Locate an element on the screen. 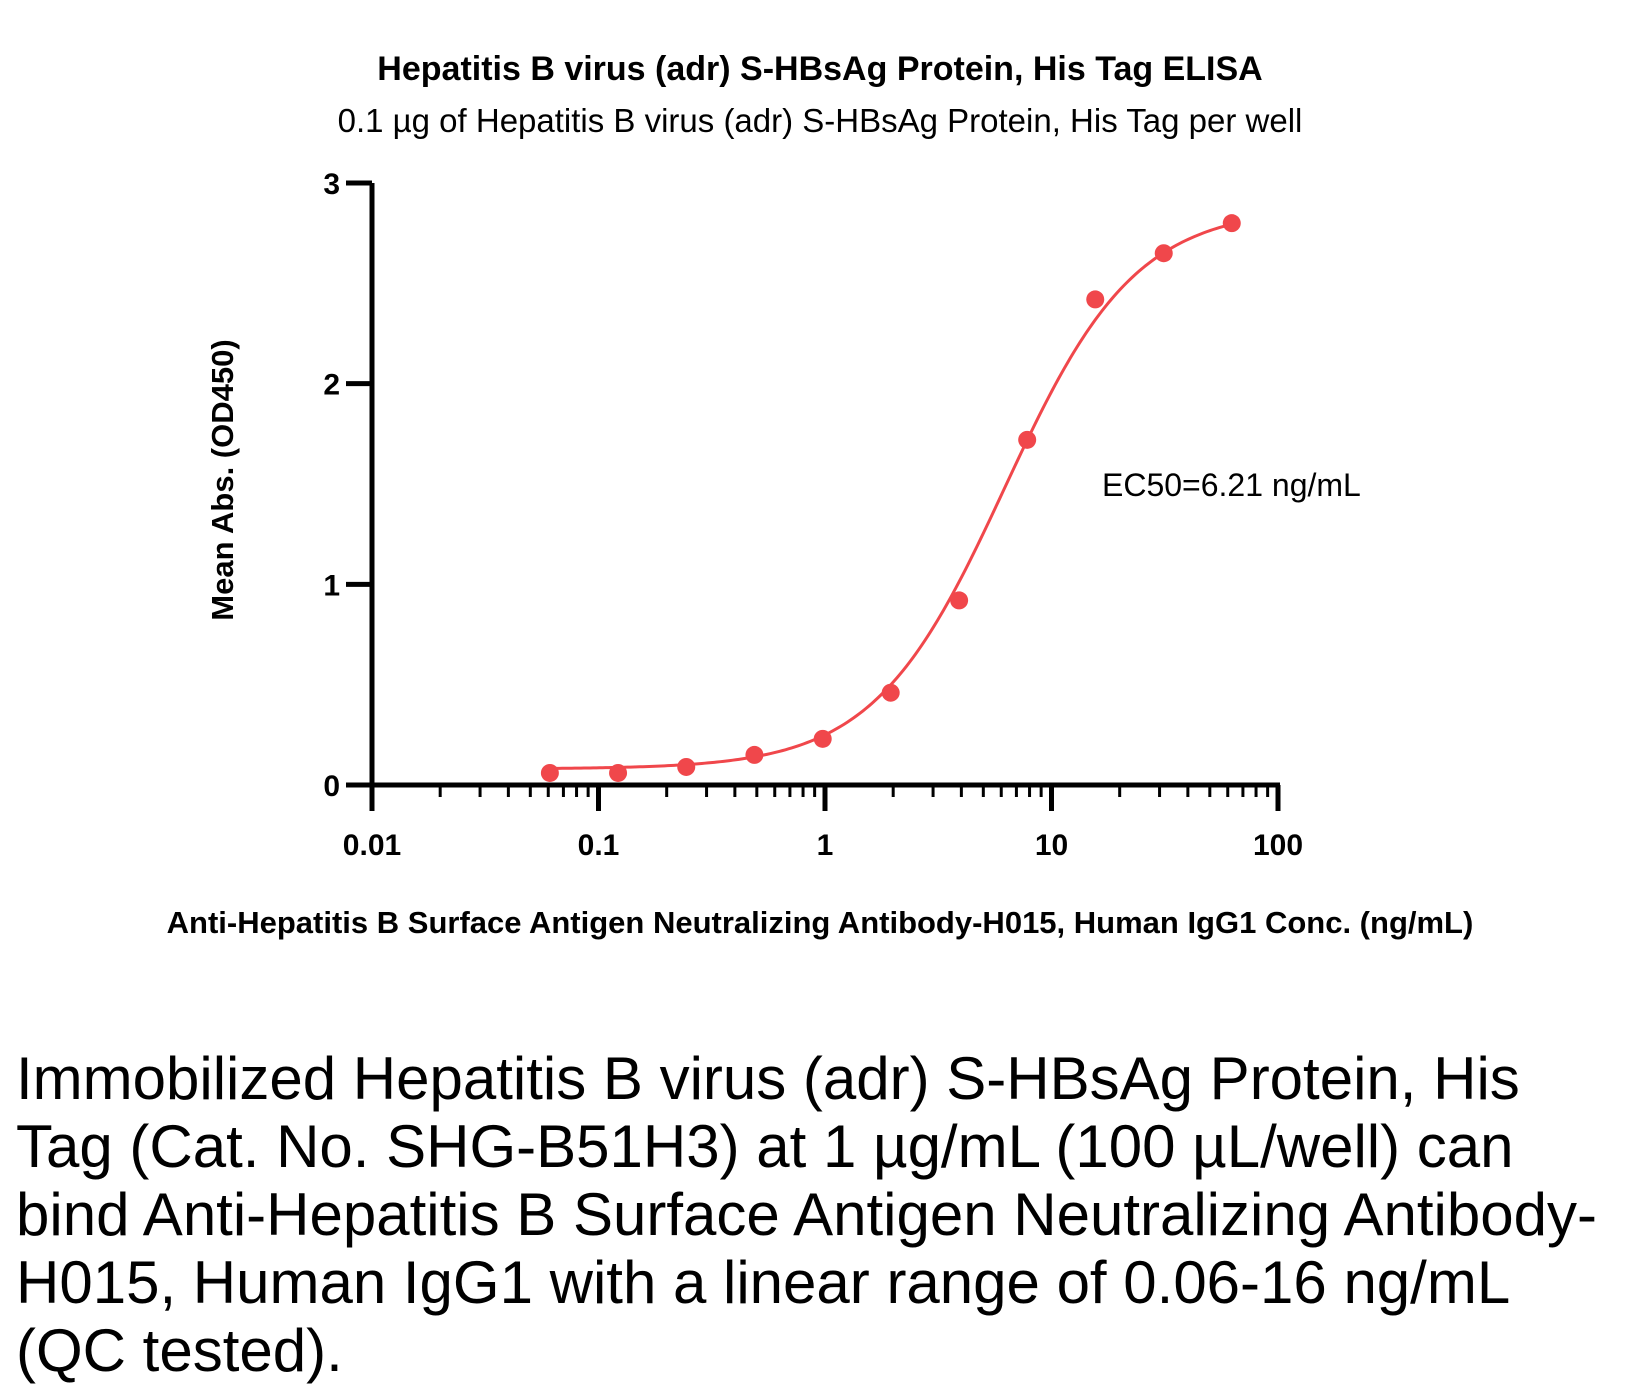  y-tick-label: 1 is located at coordinates (331, 585).